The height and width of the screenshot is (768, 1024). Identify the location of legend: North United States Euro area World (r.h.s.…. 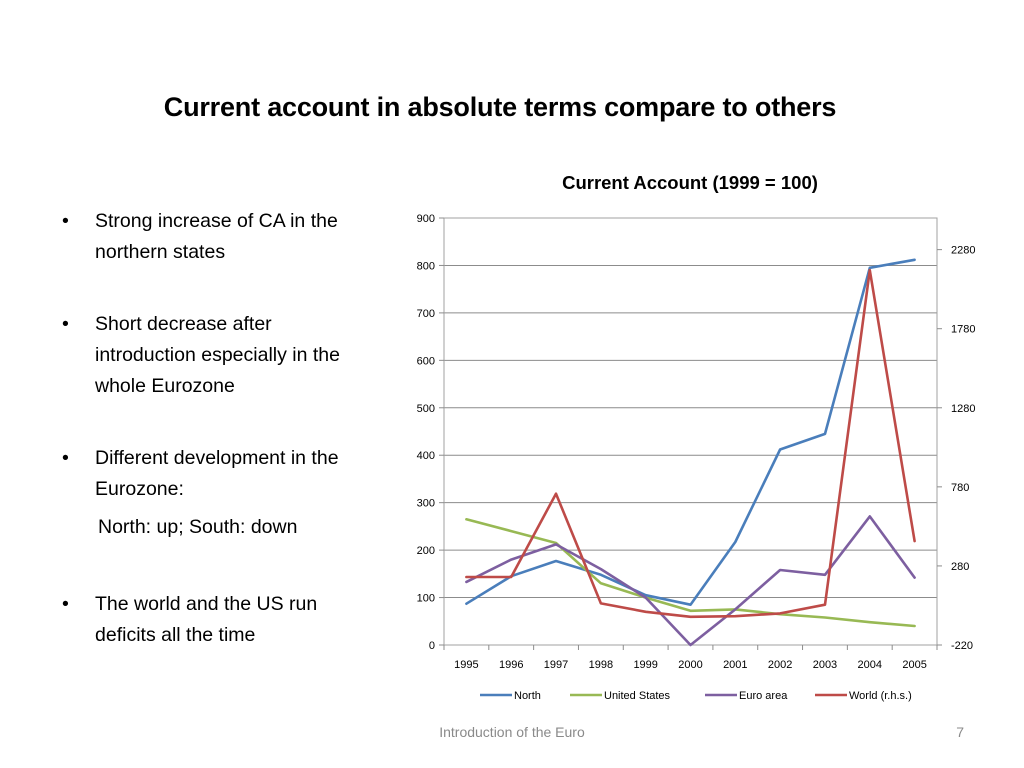
(696, 696).